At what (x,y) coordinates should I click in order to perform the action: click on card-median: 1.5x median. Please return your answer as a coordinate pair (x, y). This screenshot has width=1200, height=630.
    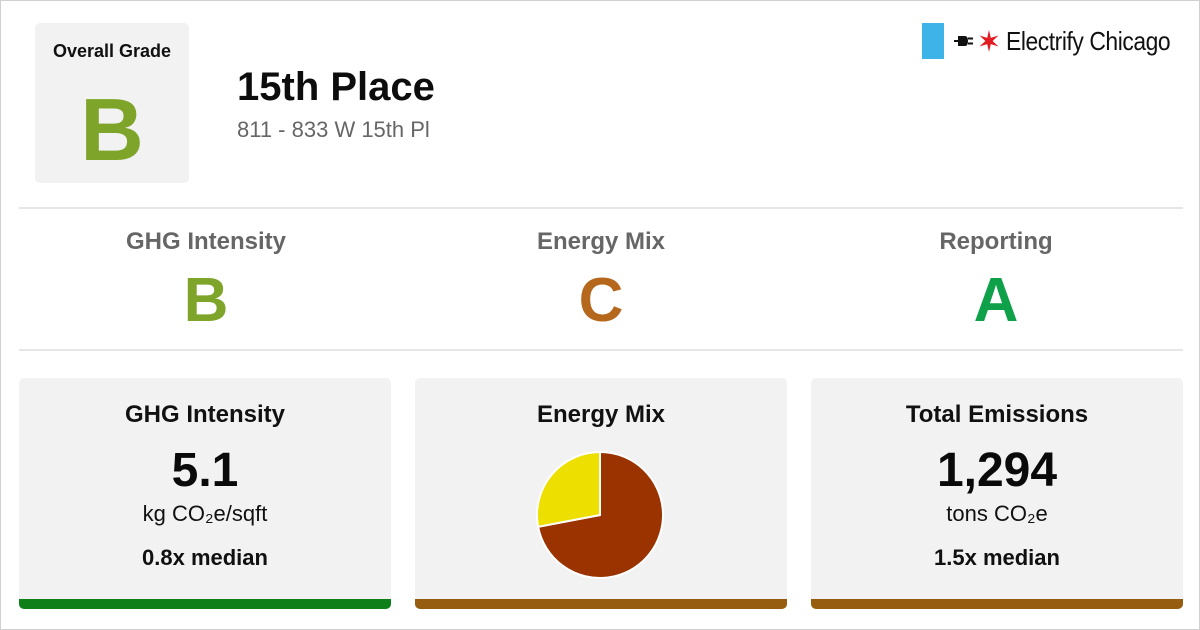
    Looking at the image, I should click on (997, 557).